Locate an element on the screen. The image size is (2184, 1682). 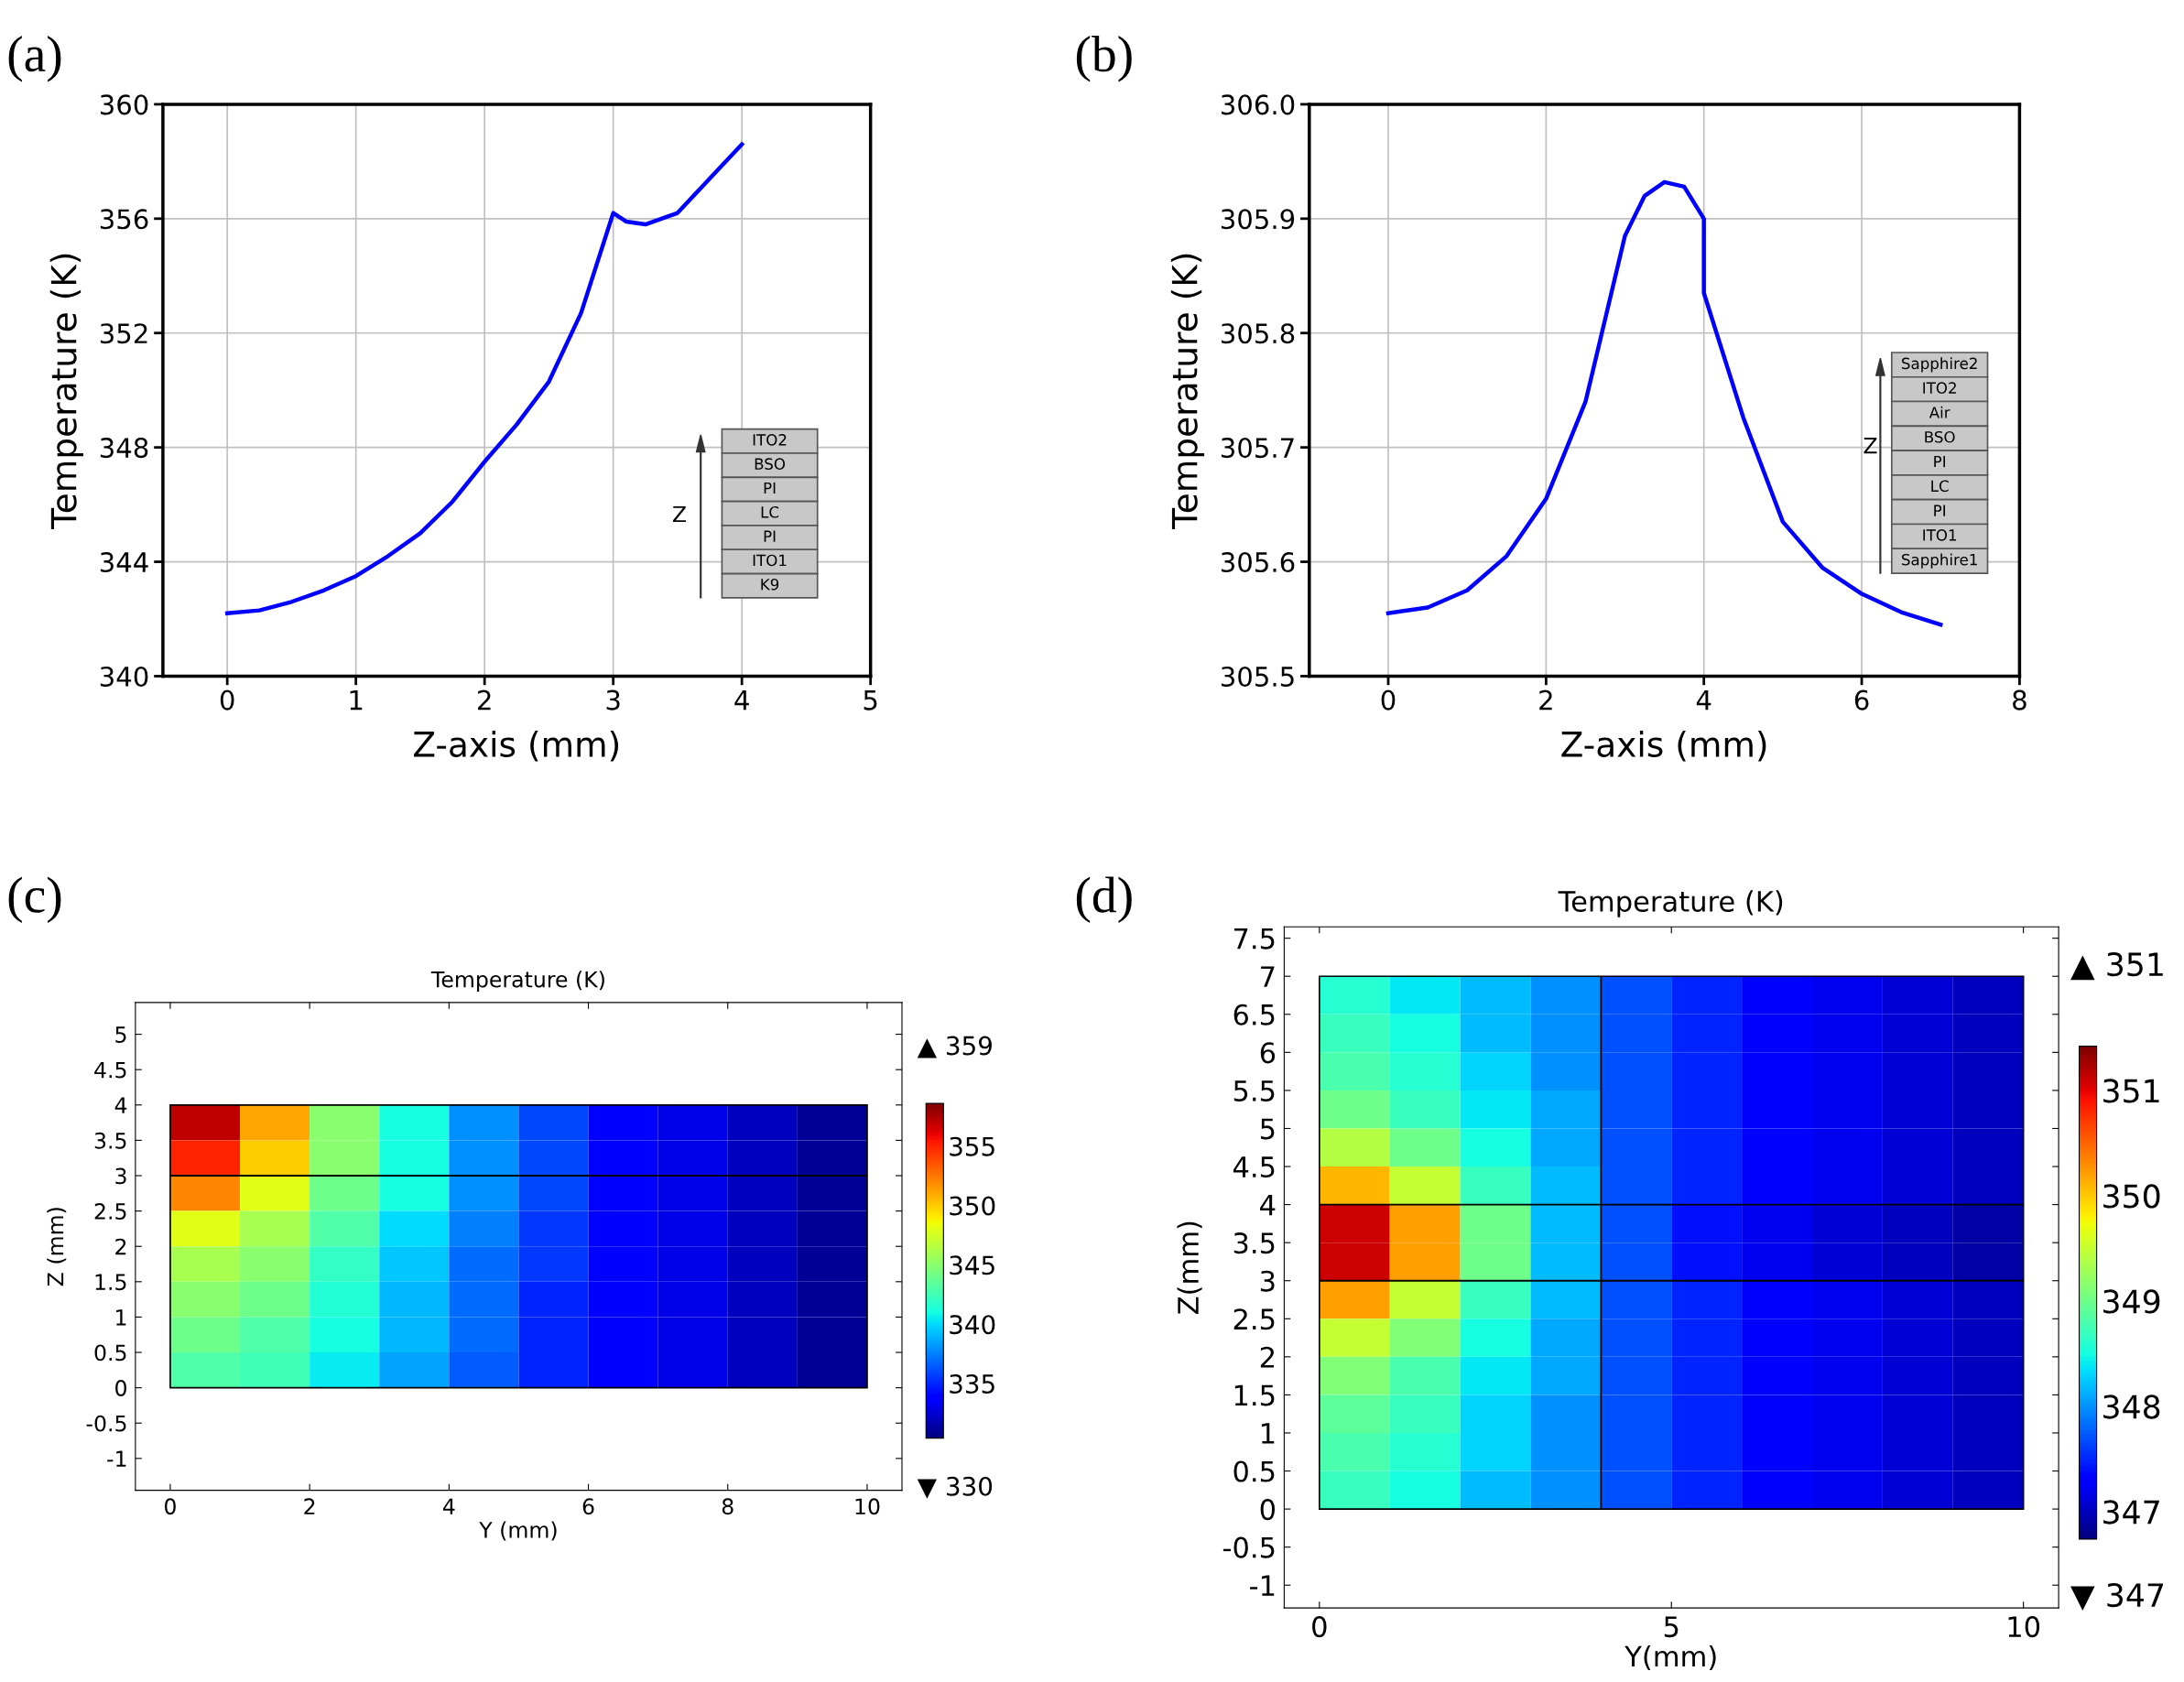
line-series is located at coordinates (484, 378).